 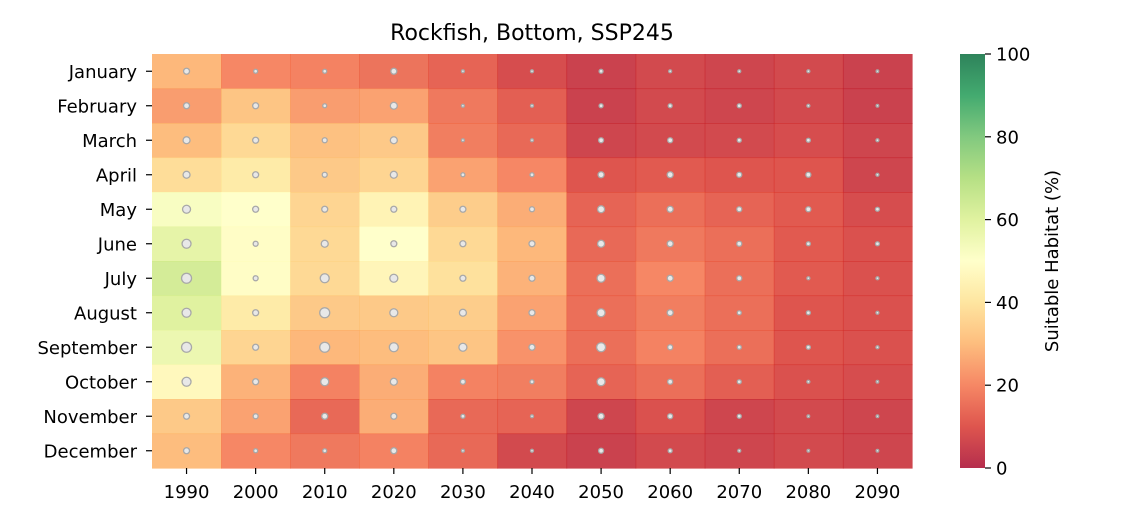 What do you see at coordinates (187, 492) in the screenshot?
I see `x-tick-label: 1990` at bounding box center [187, 492].